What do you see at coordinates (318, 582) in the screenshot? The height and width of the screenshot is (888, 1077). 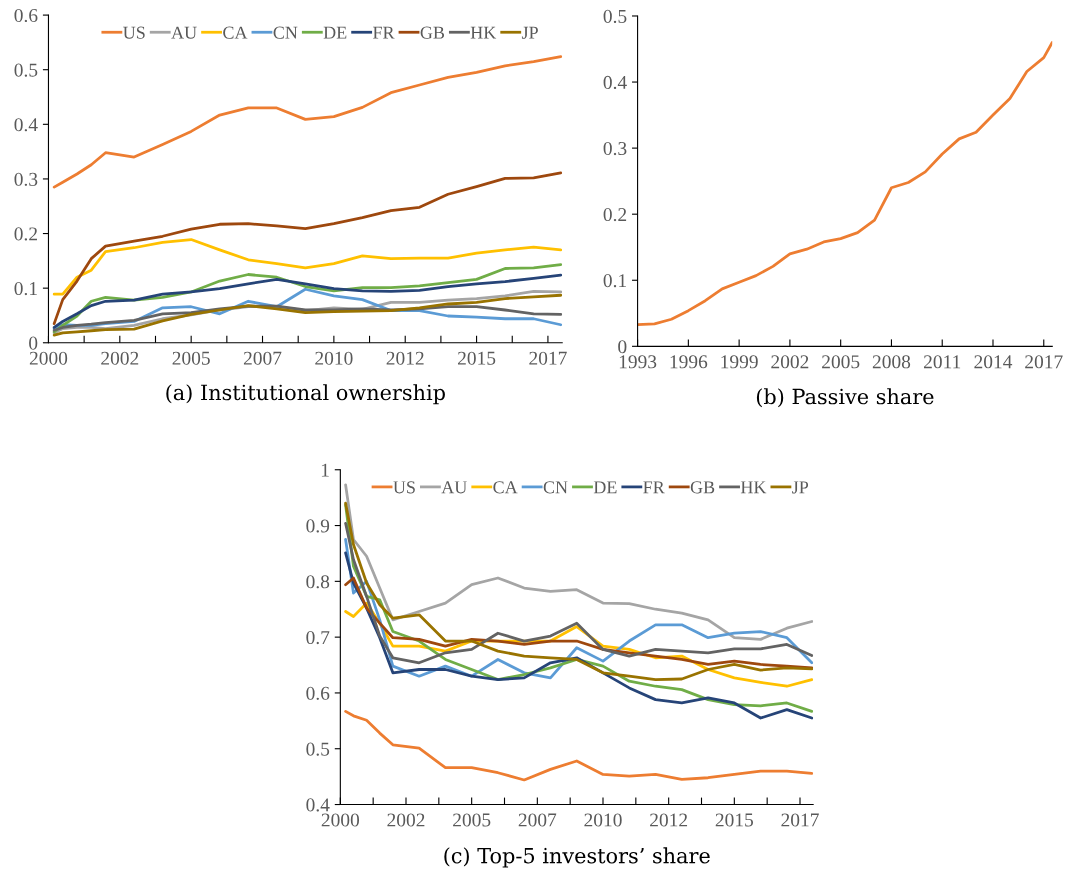 I see `y-tick-label: 0.8` at bounding box center [318, 582].